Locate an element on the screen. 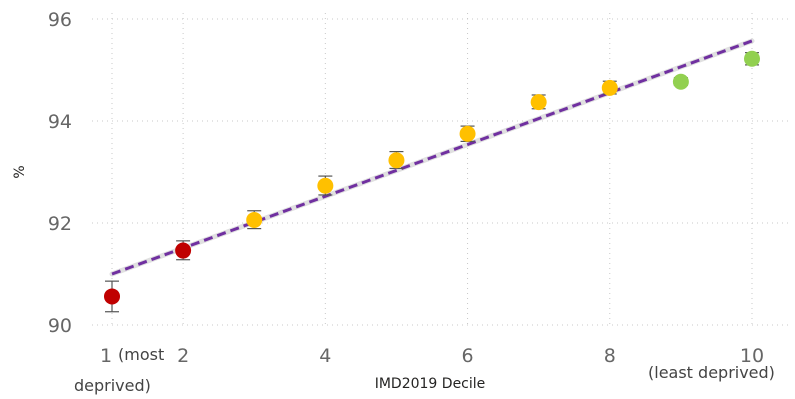 The height and width of the screenshot is (399, 795). y-tick-90: 90 is located at coordinates (60, 326).